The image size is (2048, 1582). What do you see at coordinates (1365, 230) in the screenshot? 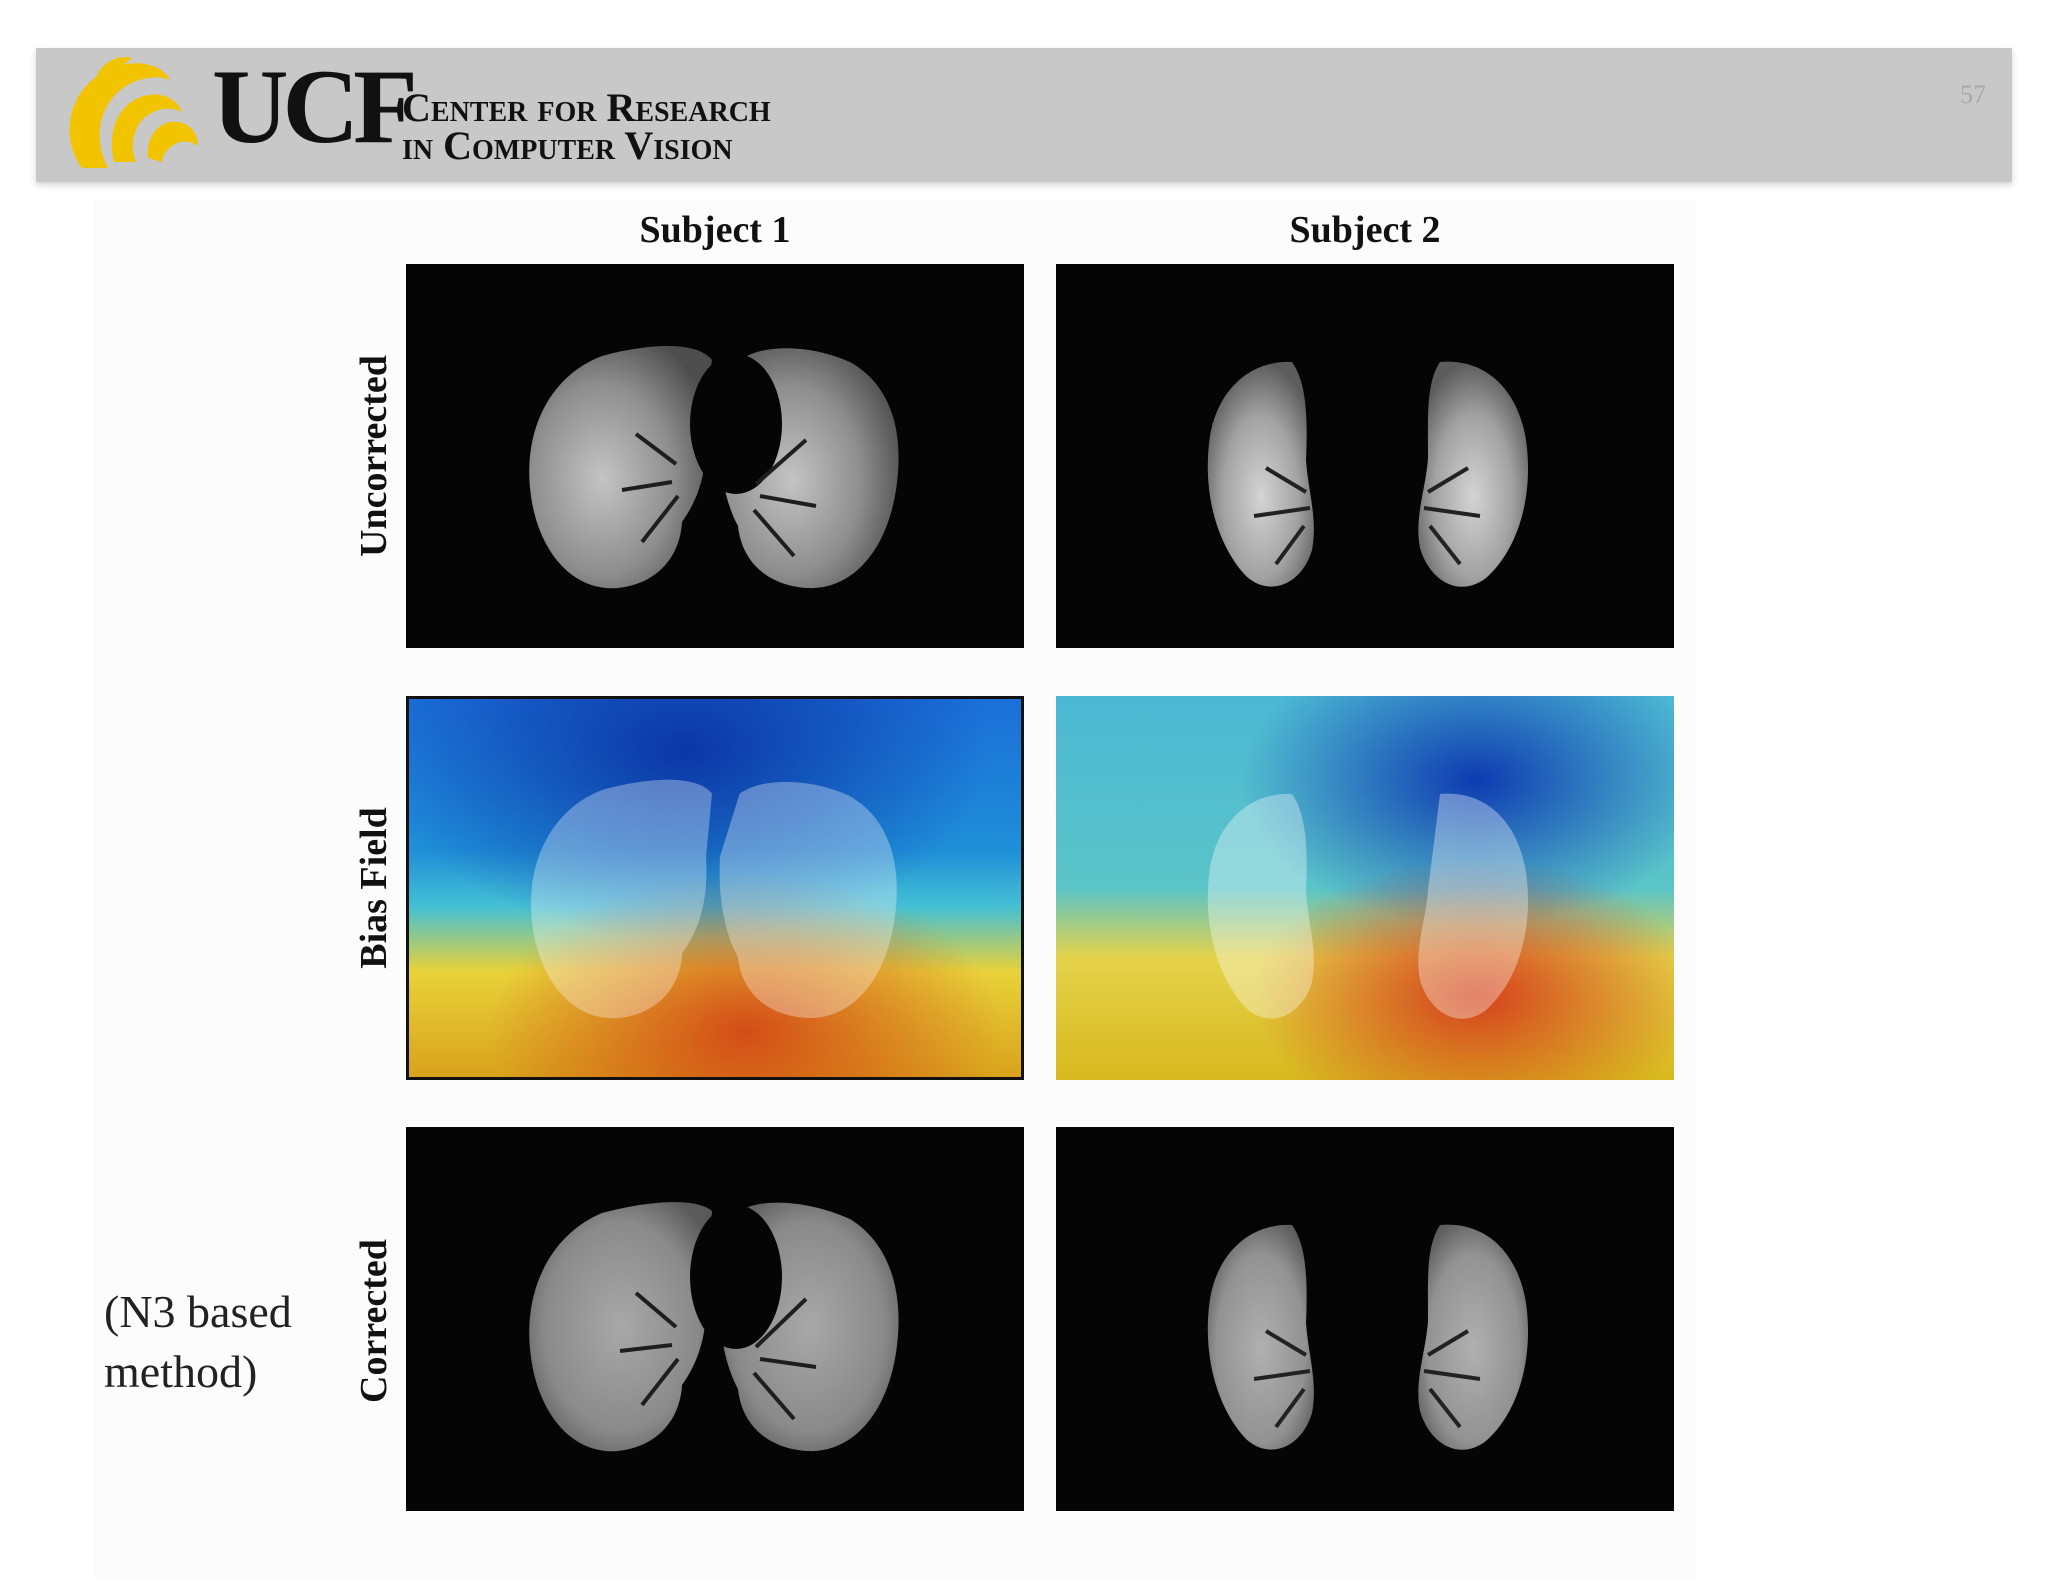
I see `column-title-subject-2: Subject 2` at bounding box center [1365, 230].